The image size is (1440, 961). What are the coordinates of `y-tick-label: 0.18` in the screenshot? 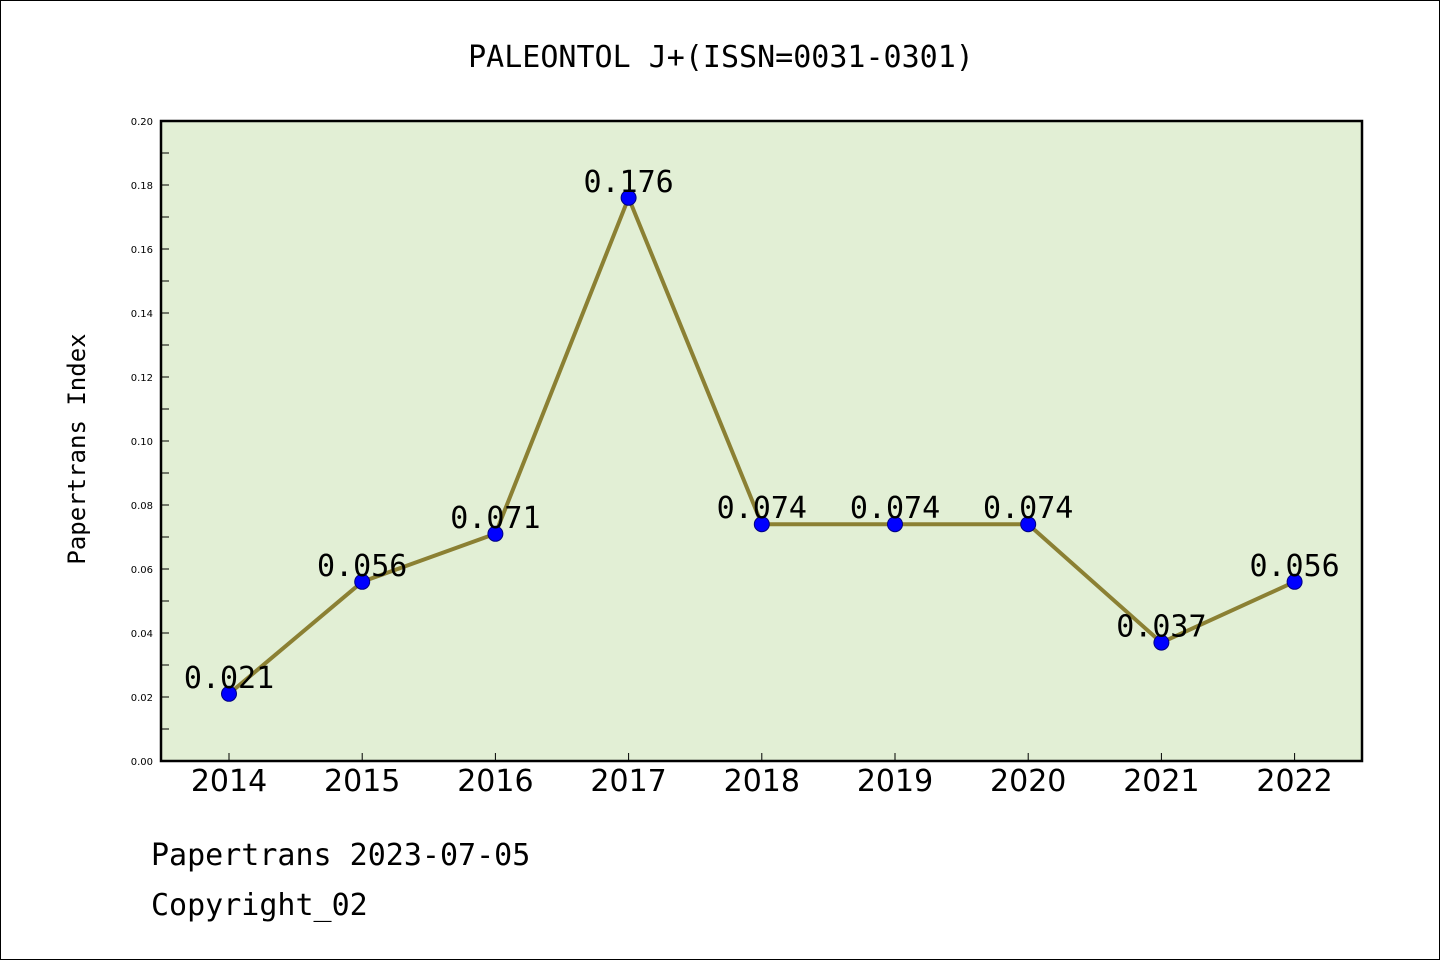 It's located at (142, 186).